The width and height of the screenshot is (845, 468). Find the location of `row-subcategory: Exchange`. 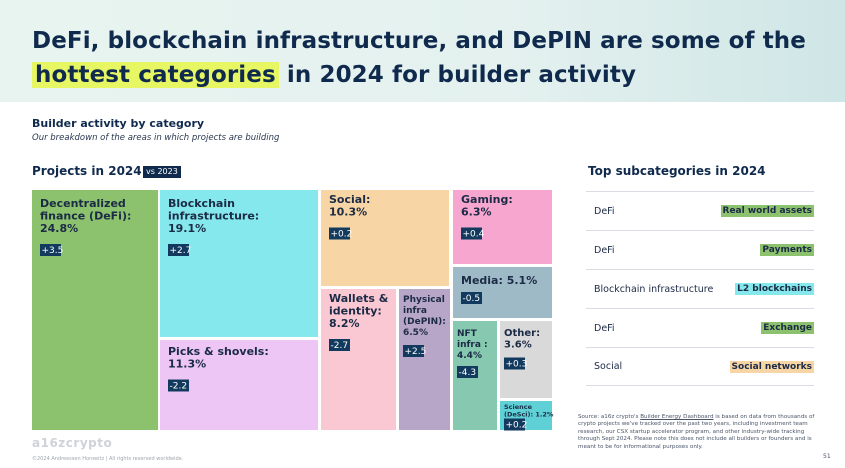

row-subcategory: Exchange is located at coordinates (787, 328).